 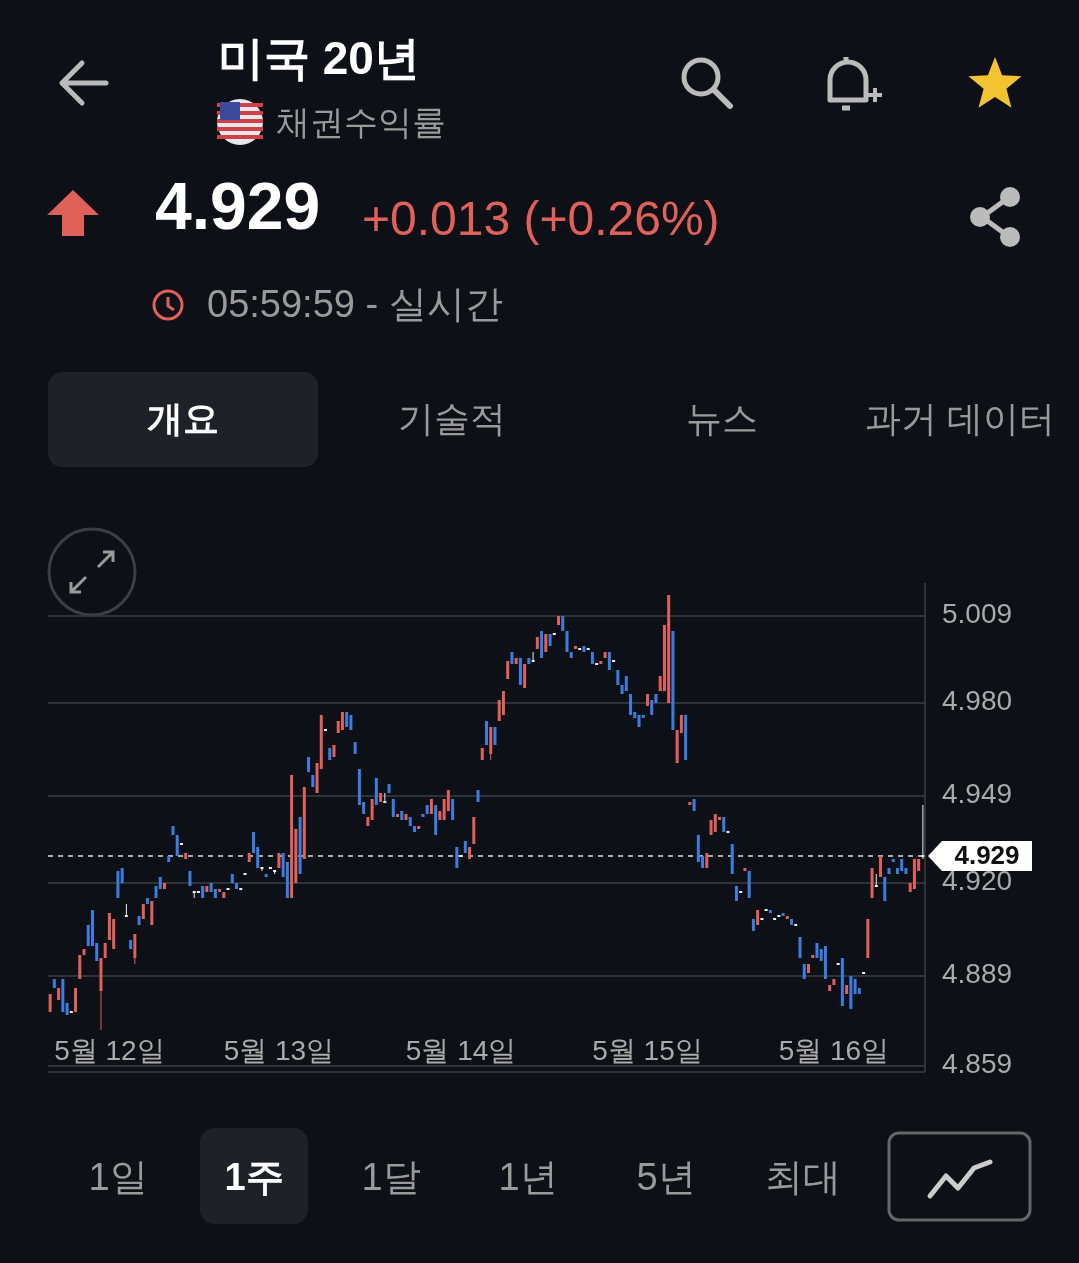 I want to click on annotation: 05:59:59 - 실시간, so click(x=355, y=304).